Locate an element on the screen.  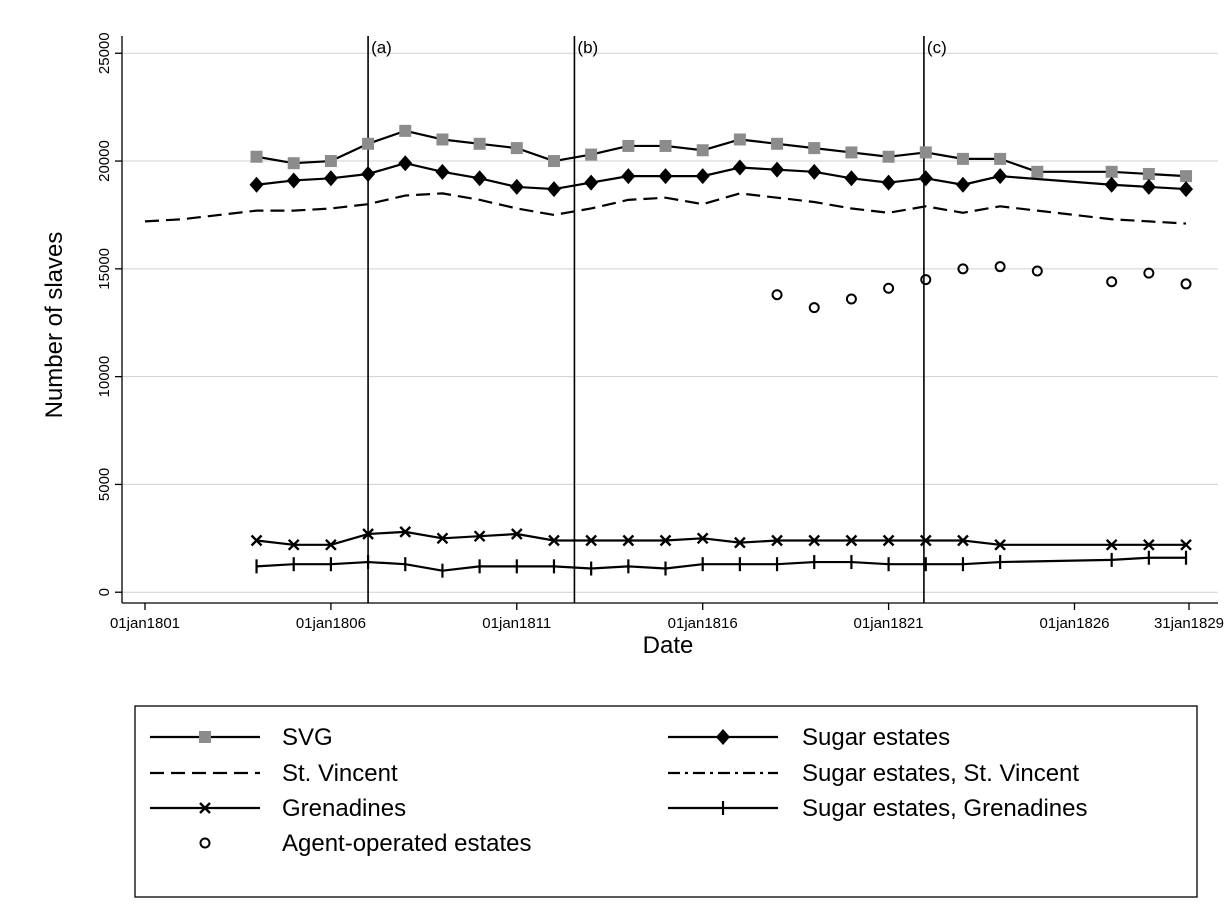
legend-label: SVG is located at coordinates (307, 737).